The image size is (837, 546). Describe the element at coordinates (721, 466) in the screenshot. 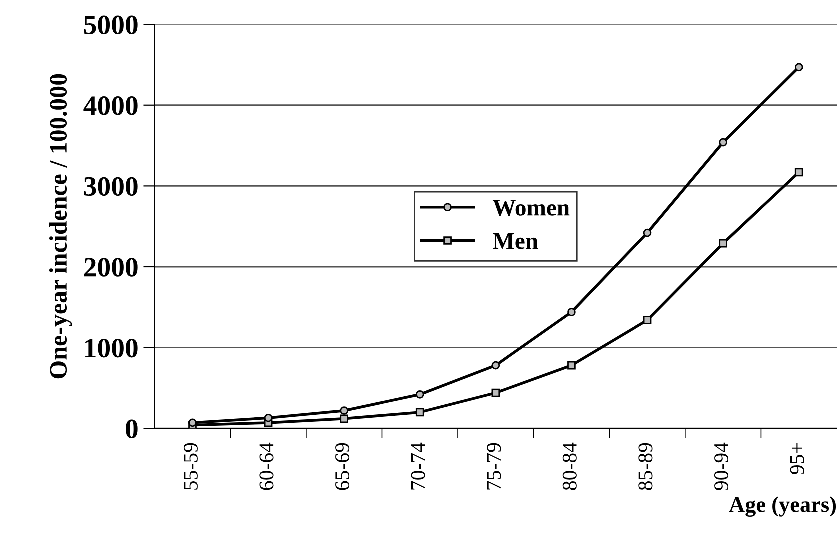

I see `x-tick-label: 90-94` at that location.